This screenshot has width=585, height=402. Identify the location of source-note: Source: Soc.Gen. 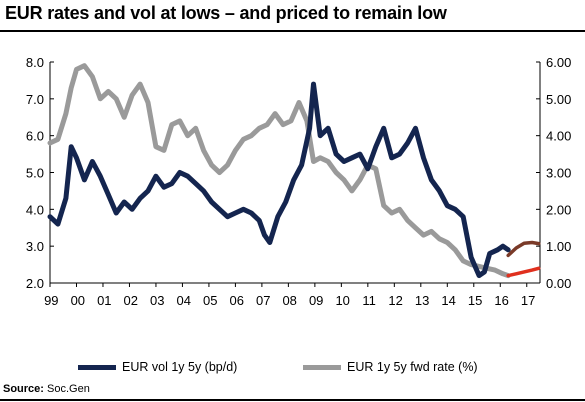
(46, 389).